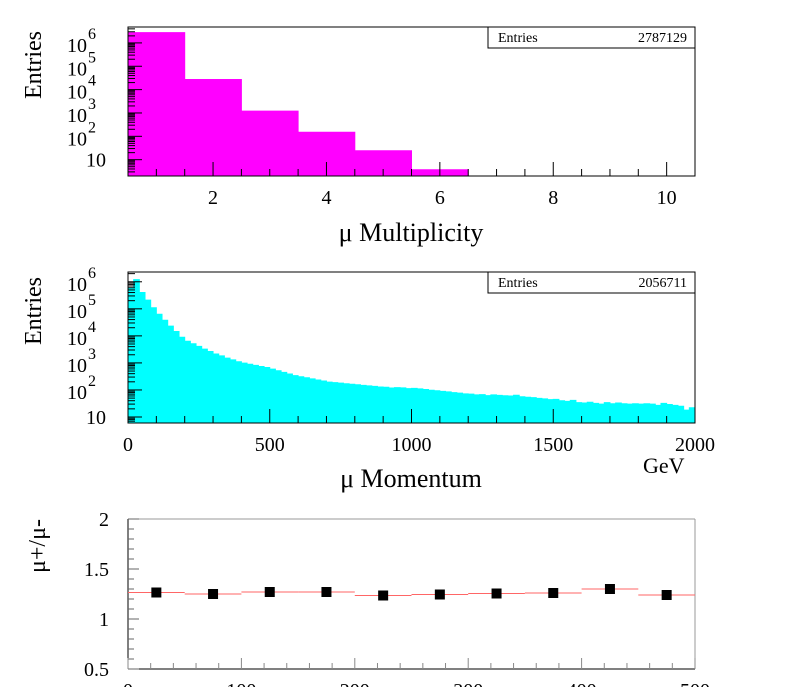  Describe the element at coordinates (695, 445) in the screenshot. I see `x-tick-label: 2000` at that location.